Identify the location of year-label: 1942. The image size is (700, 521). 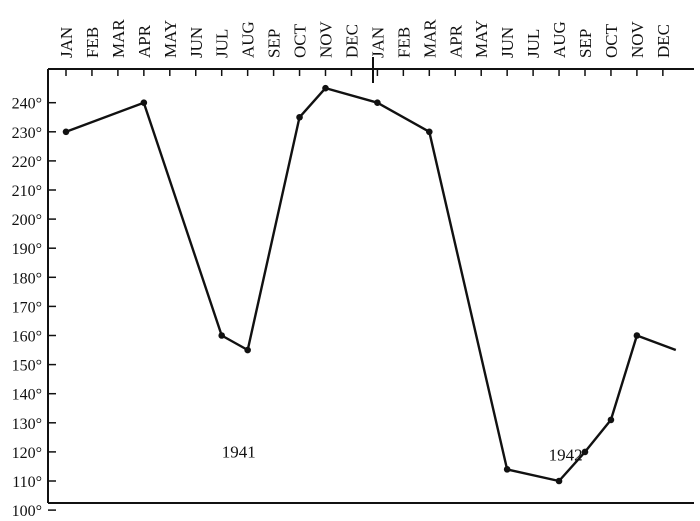
(566, 455).